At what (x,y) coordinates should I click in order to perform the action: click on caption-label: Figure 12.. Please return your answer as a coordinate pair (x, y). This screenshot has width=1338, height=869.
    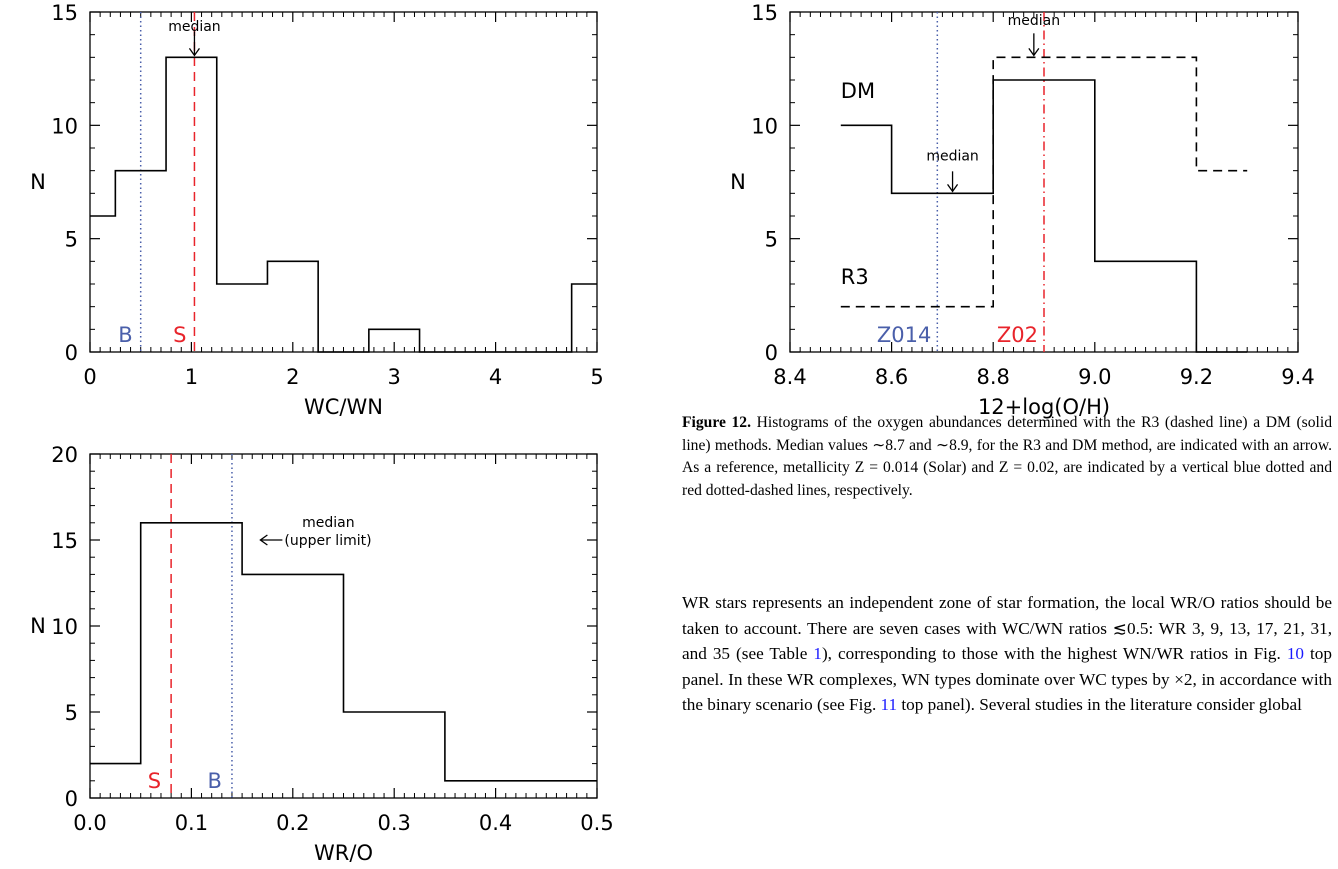
    Looking at the image, I should click on (716, 422).